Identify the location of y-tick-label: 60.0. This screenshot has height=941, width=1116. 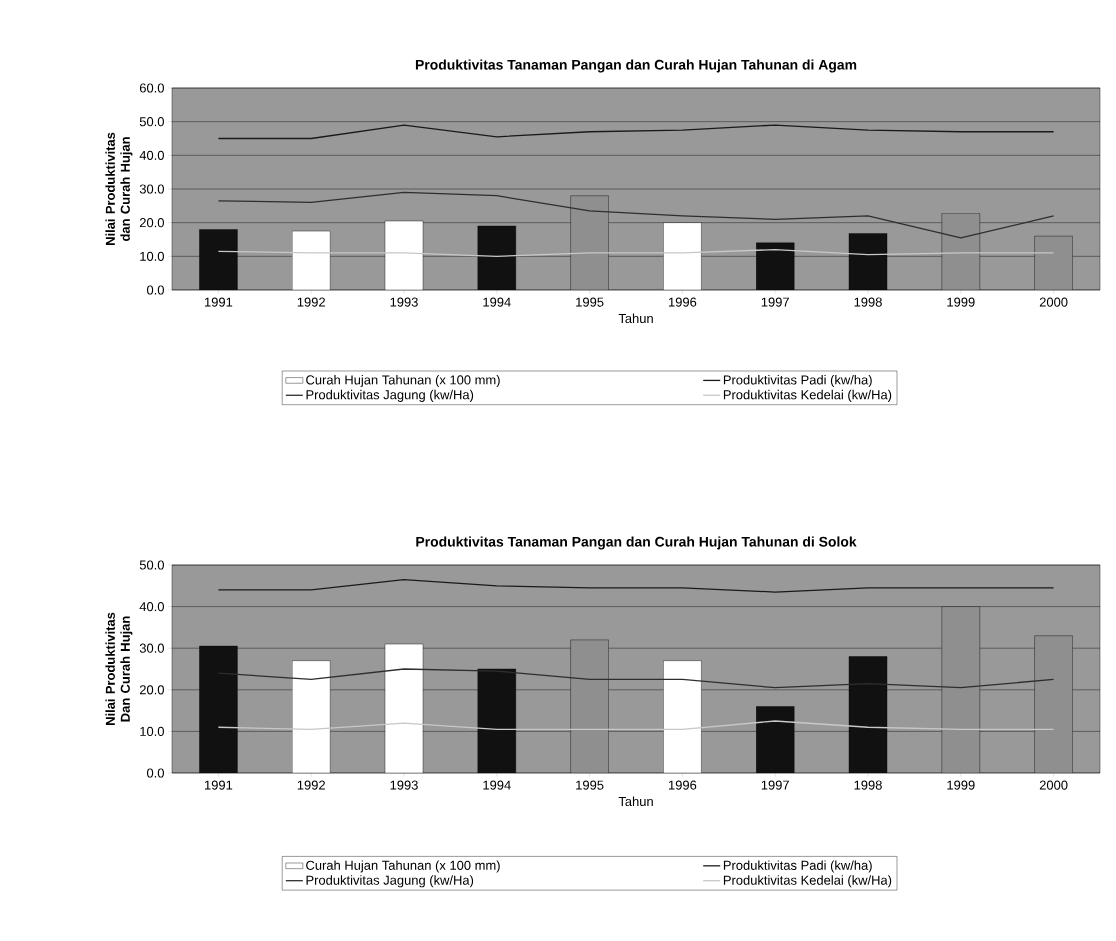
(151, 88).